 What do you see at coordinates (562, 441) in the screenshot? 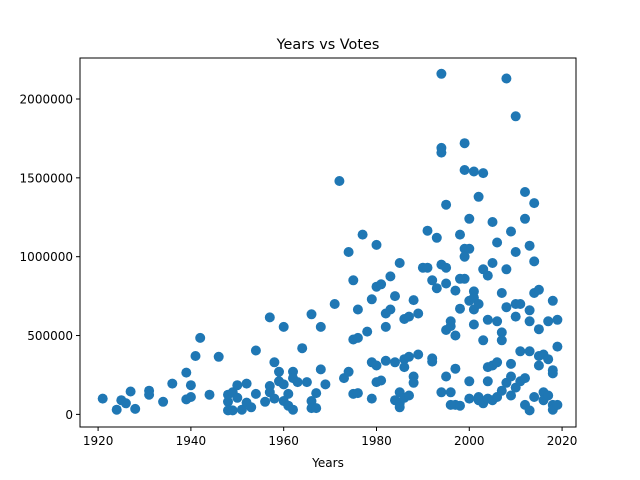
I see `x-tick-label: 2020` at bounding box center [562, 441].